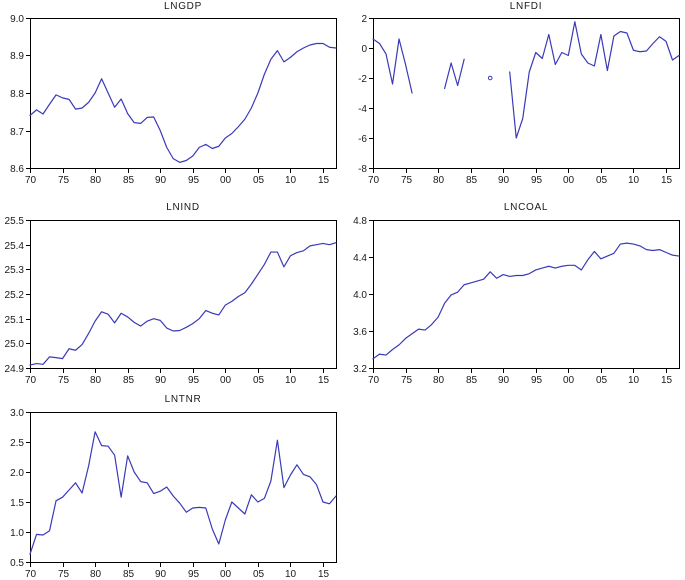 The image size is (685, 580). What do you see at coordinates (519, 100) in the screenshot?
I see `lnfdi-line-plot: 2 0 -2 -4 -6 -870 75 80 85 90 95 00 05 10 15` at bounding box center [519, 100].